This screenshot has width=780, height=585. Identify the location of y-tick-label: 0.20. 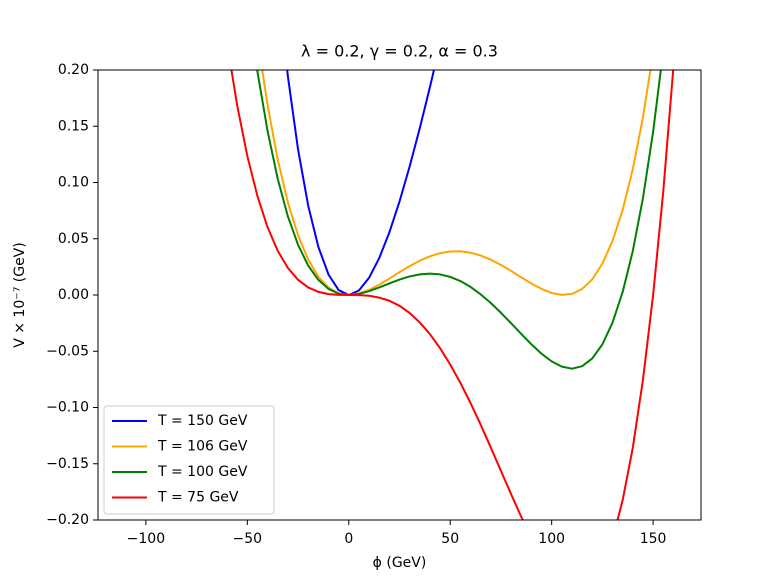
(73, 70).